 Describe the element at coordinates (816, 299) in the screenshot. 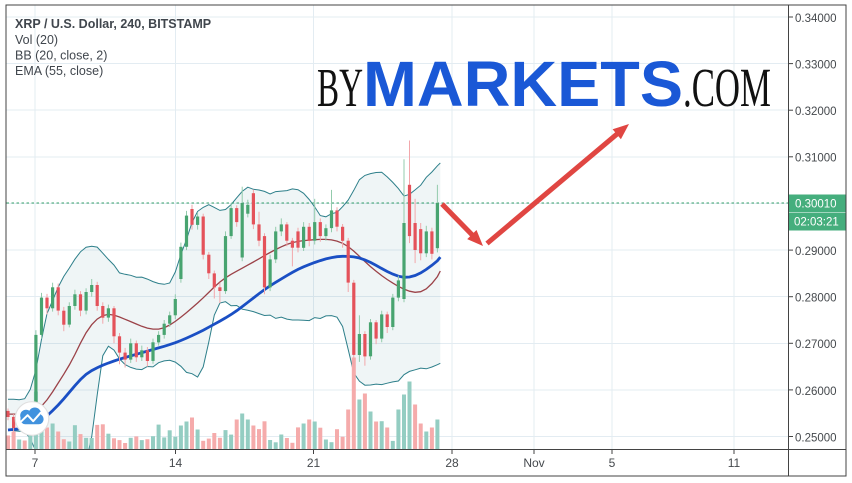

I see `svg-text: 0.28000` at that location.